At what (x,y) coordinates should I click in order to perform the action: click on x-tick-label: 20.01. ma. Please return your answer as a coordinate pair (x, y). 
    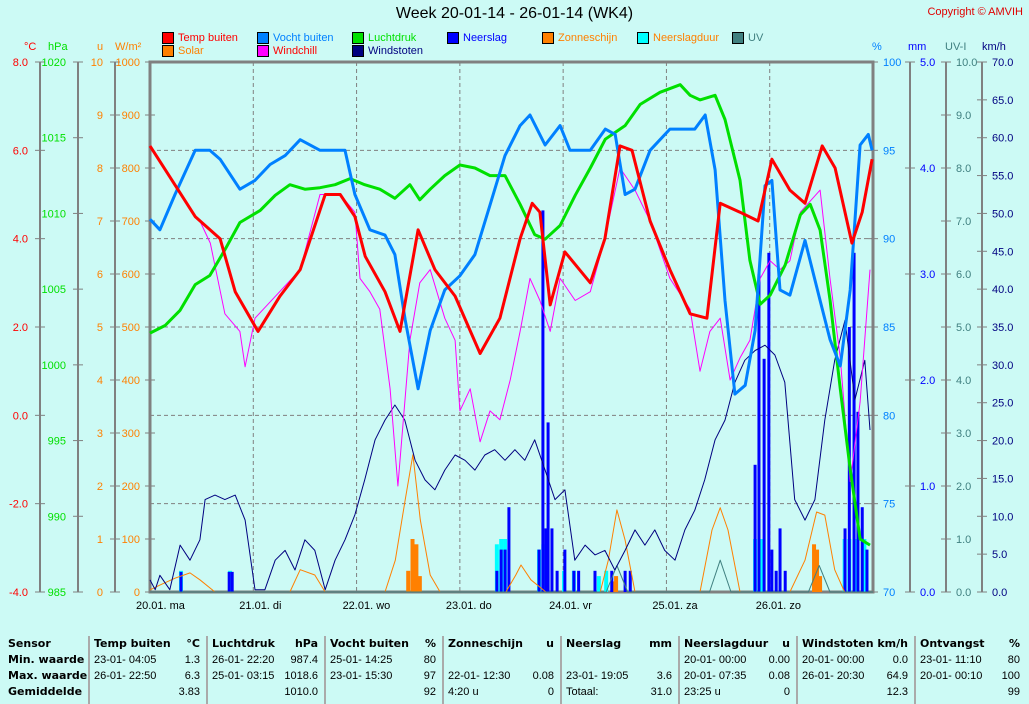
    Looking at the image, I should click on (161, 606).